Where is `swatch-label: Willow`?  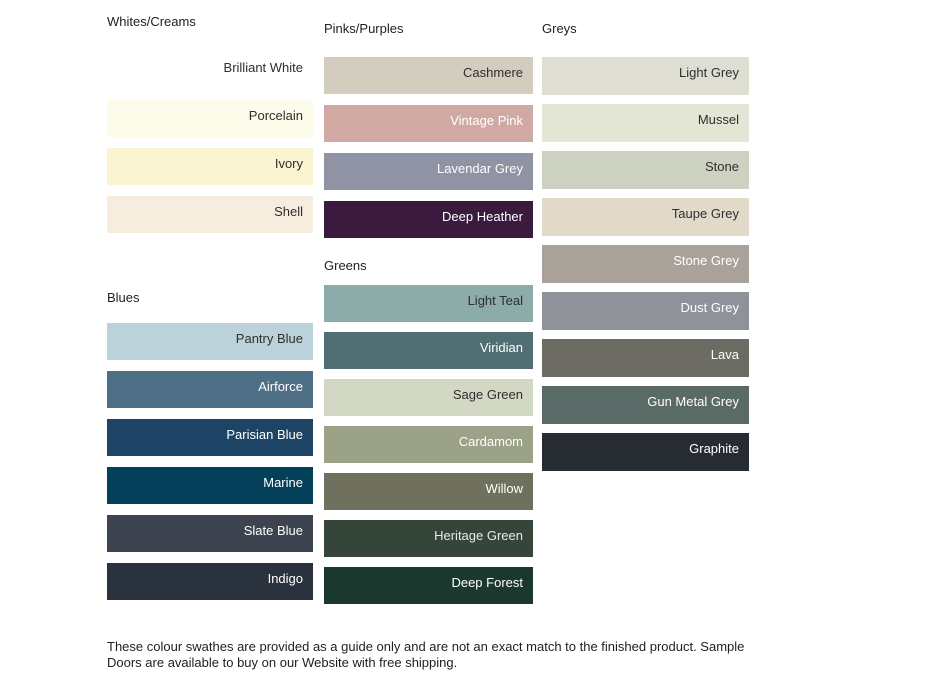 swatch-label: Willow is located at coordinates (504, 488).